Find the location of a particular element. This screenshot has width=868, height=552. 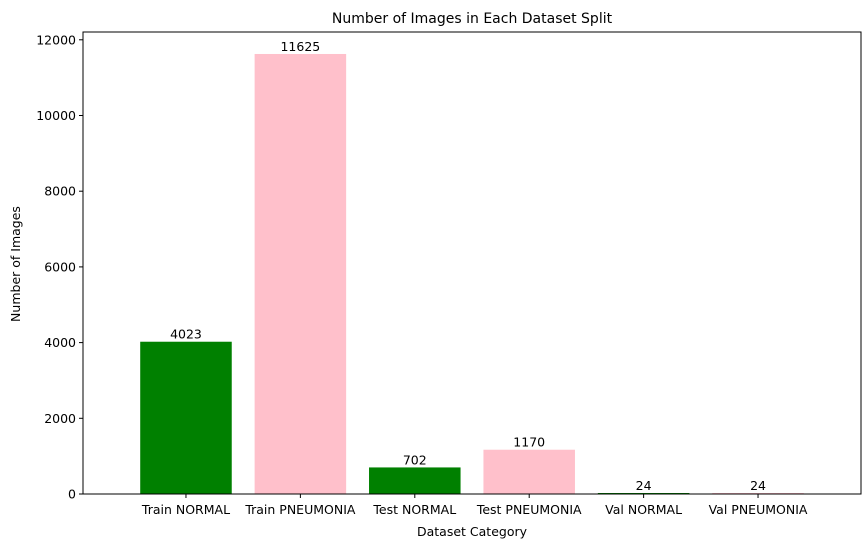

y-tick-label-6: 12000 is located at coordinates (56, 39).